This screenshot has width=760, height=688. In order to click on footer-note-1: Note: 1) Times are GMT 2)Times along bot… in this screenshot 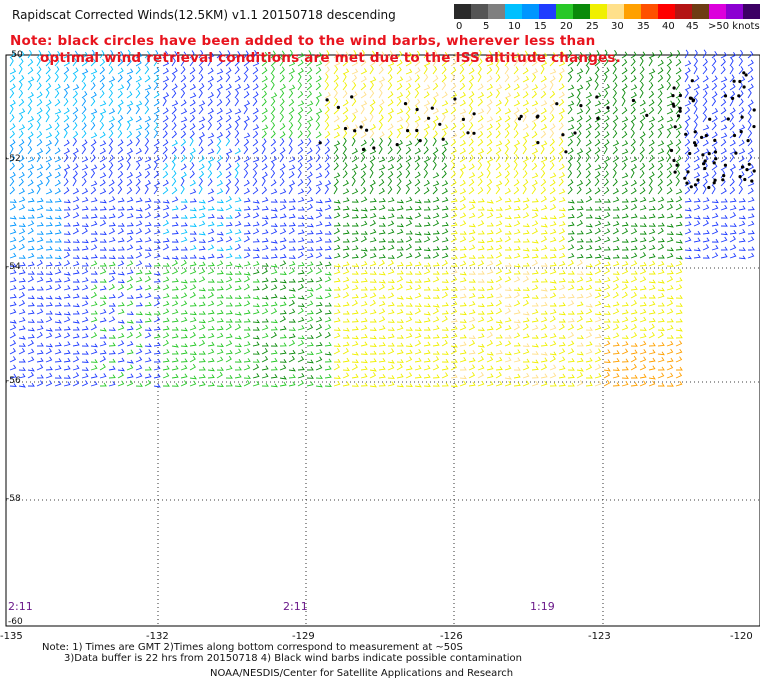, I will do `click(252, 647)`.